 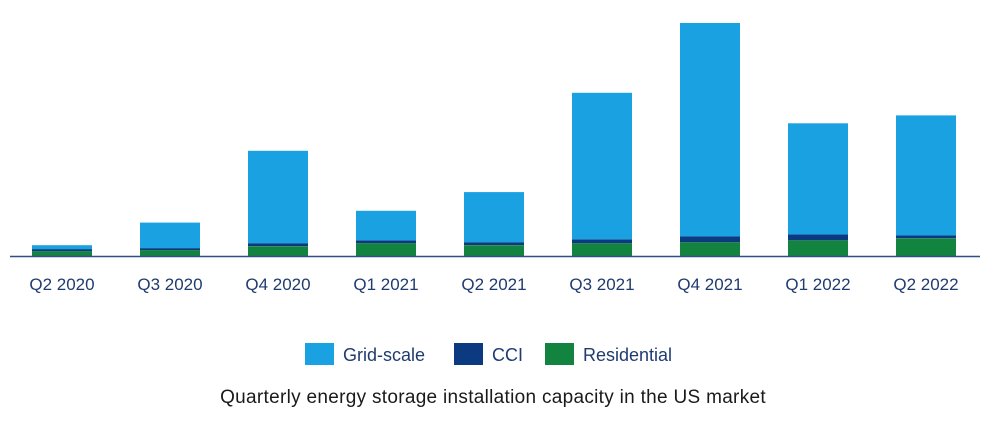 What do you see at coordinates (278, 197) in the screenshot?
I see `bar-grid-scale-q4-2020` at bounding box center [278, 197].